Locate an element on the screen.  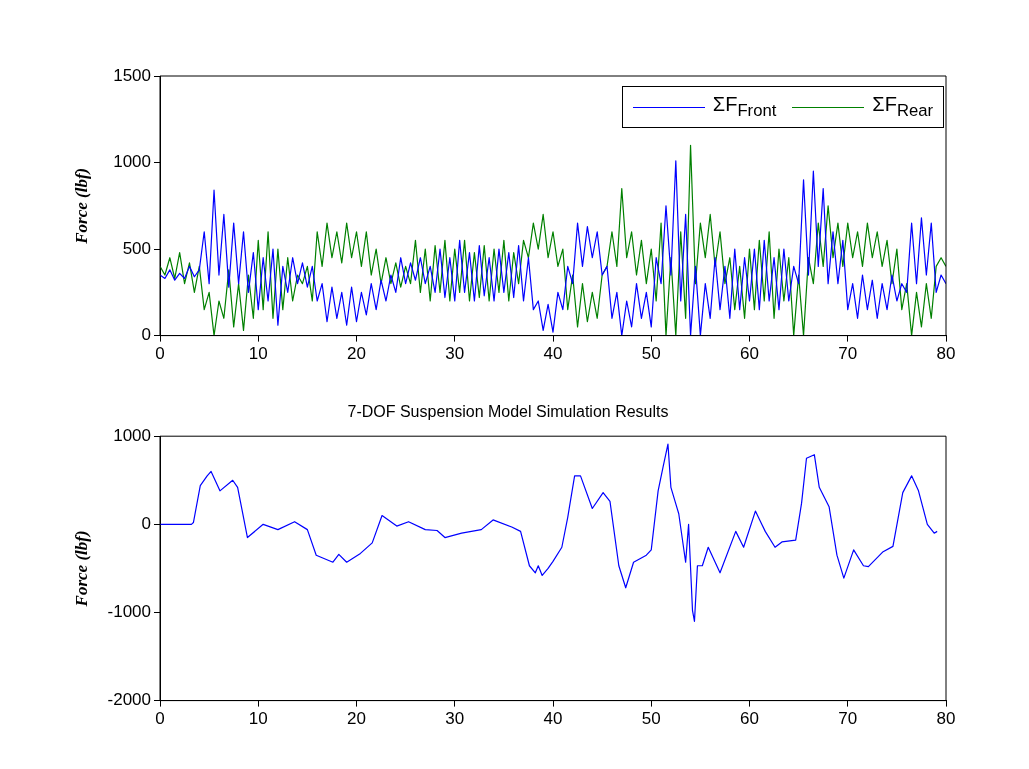
y-tick-label: 500 is located at coordinates (136, 248).